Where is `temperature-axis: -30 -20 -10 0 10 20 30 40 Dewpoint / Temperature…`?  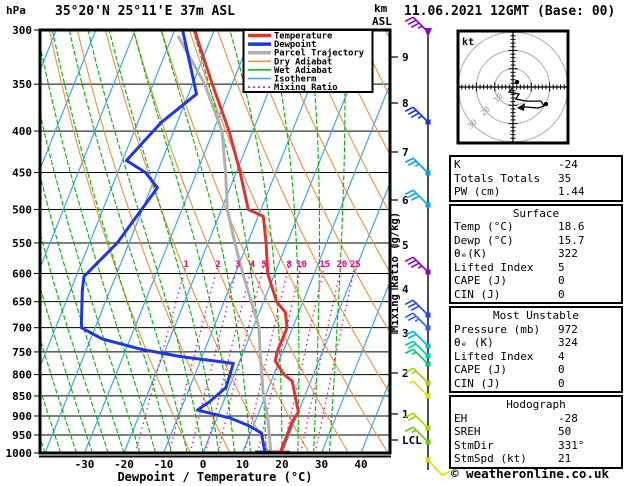
temperature-axis: -30 -20 -10 0 10 20 30 40 Dewpoint / Temperature… is located at coordinates (221, 471).